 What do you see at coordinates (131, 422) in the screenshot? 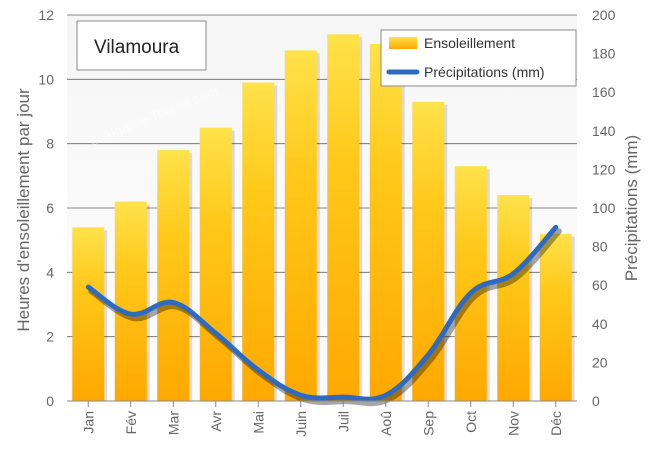
I see `x-tick-label: Fév` at bounding box center [131, 422].